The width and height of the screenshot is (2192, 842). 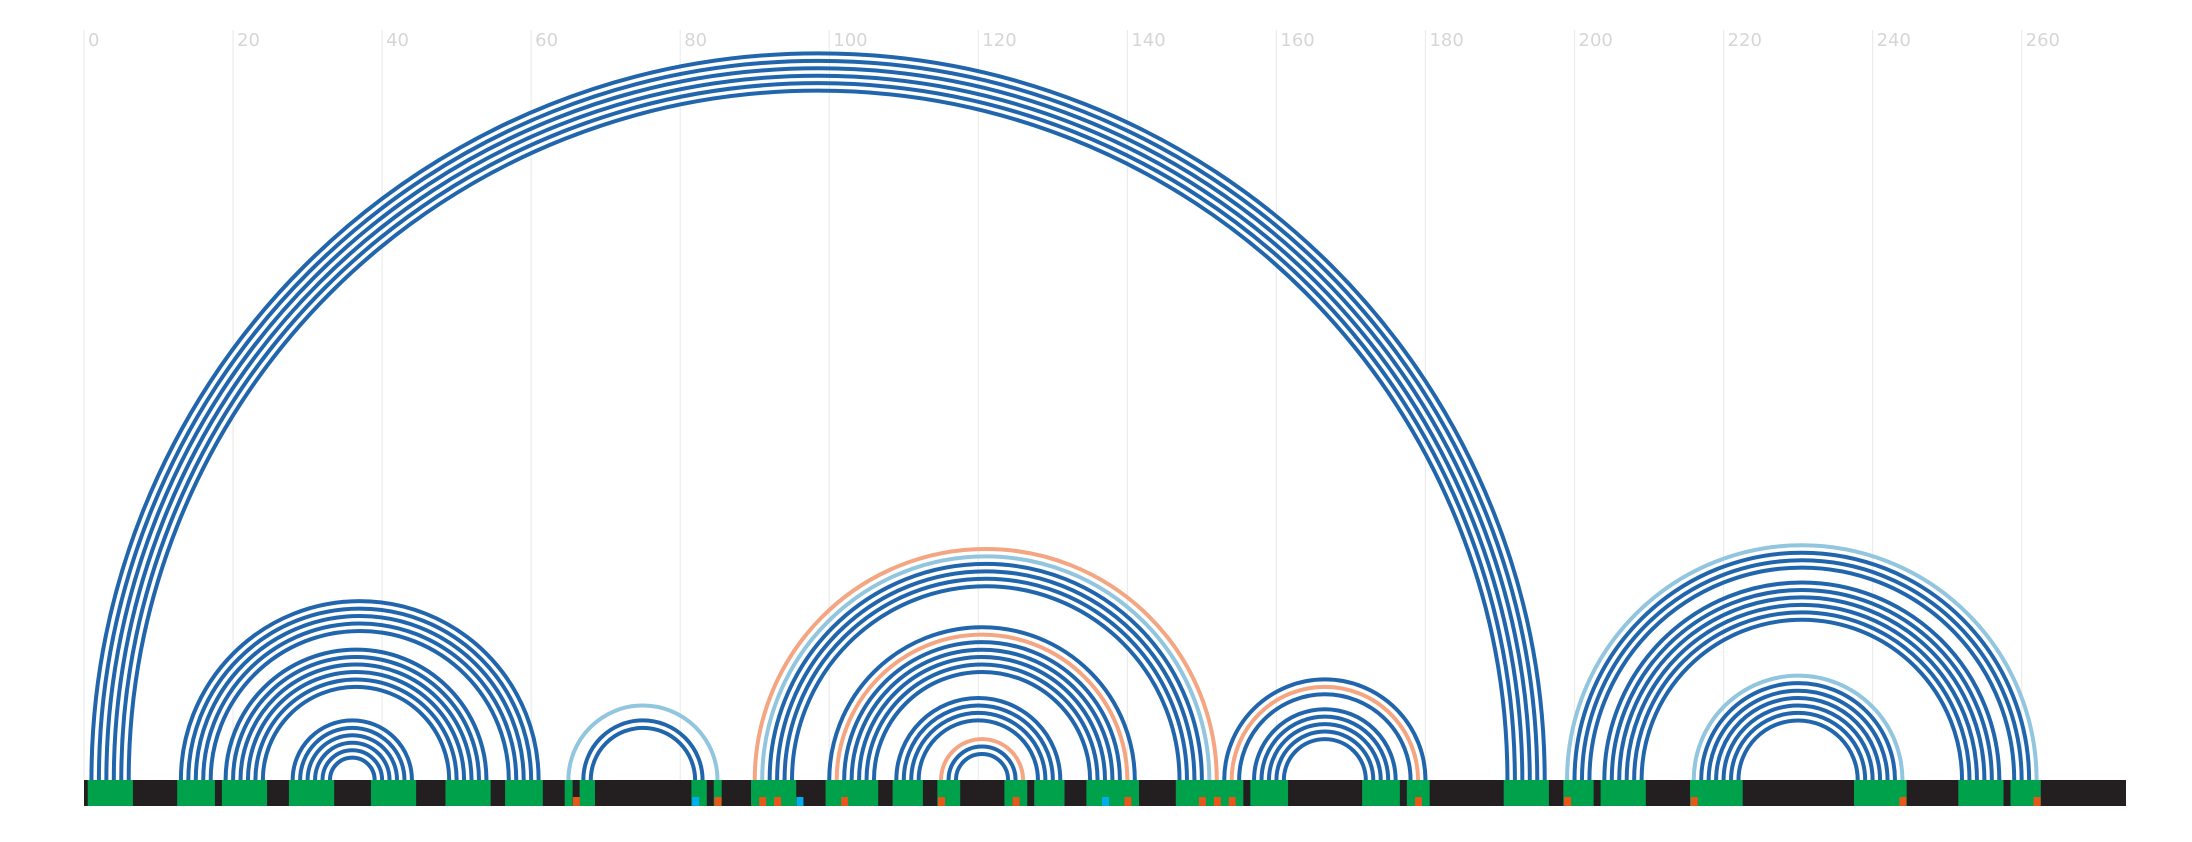 I want to click on x-tick-label: 220, so click(x=1745, y=40).